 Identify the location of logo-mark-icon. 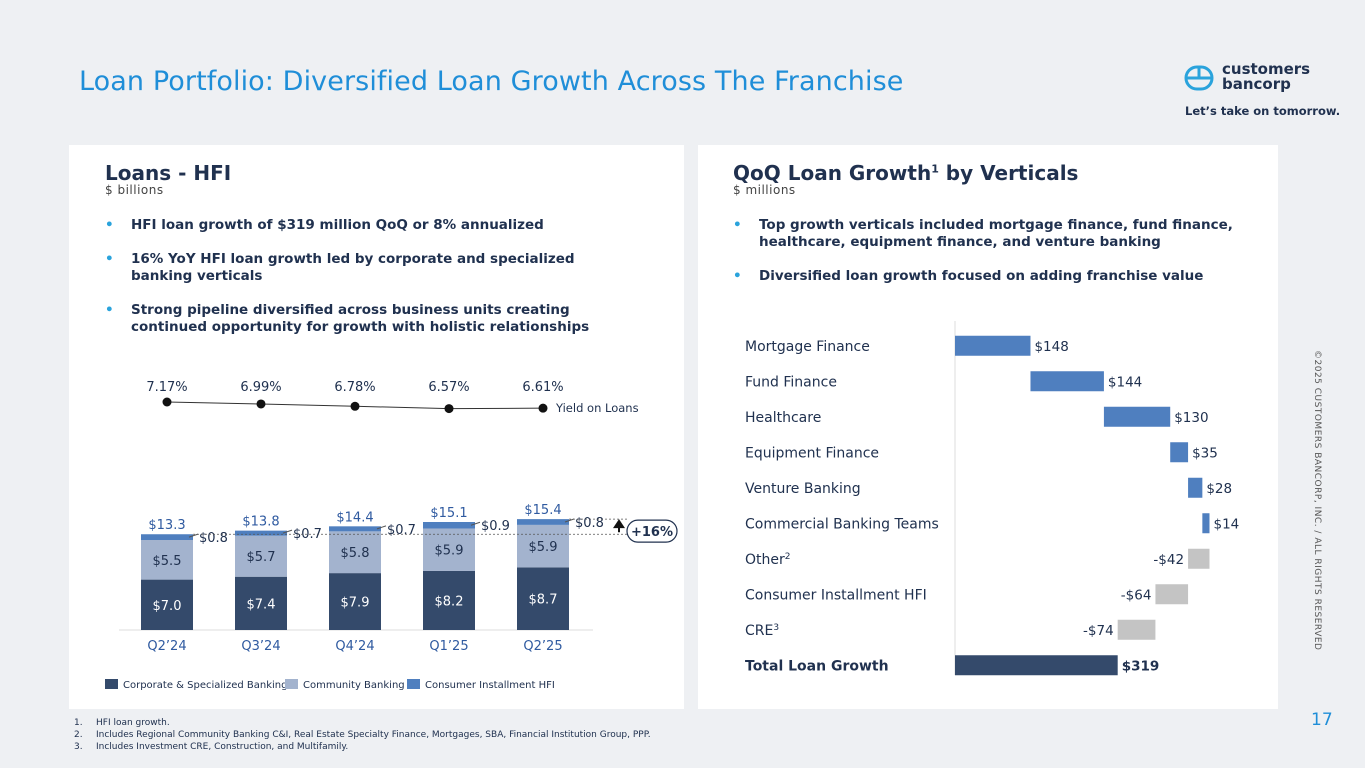
(1199, 78).